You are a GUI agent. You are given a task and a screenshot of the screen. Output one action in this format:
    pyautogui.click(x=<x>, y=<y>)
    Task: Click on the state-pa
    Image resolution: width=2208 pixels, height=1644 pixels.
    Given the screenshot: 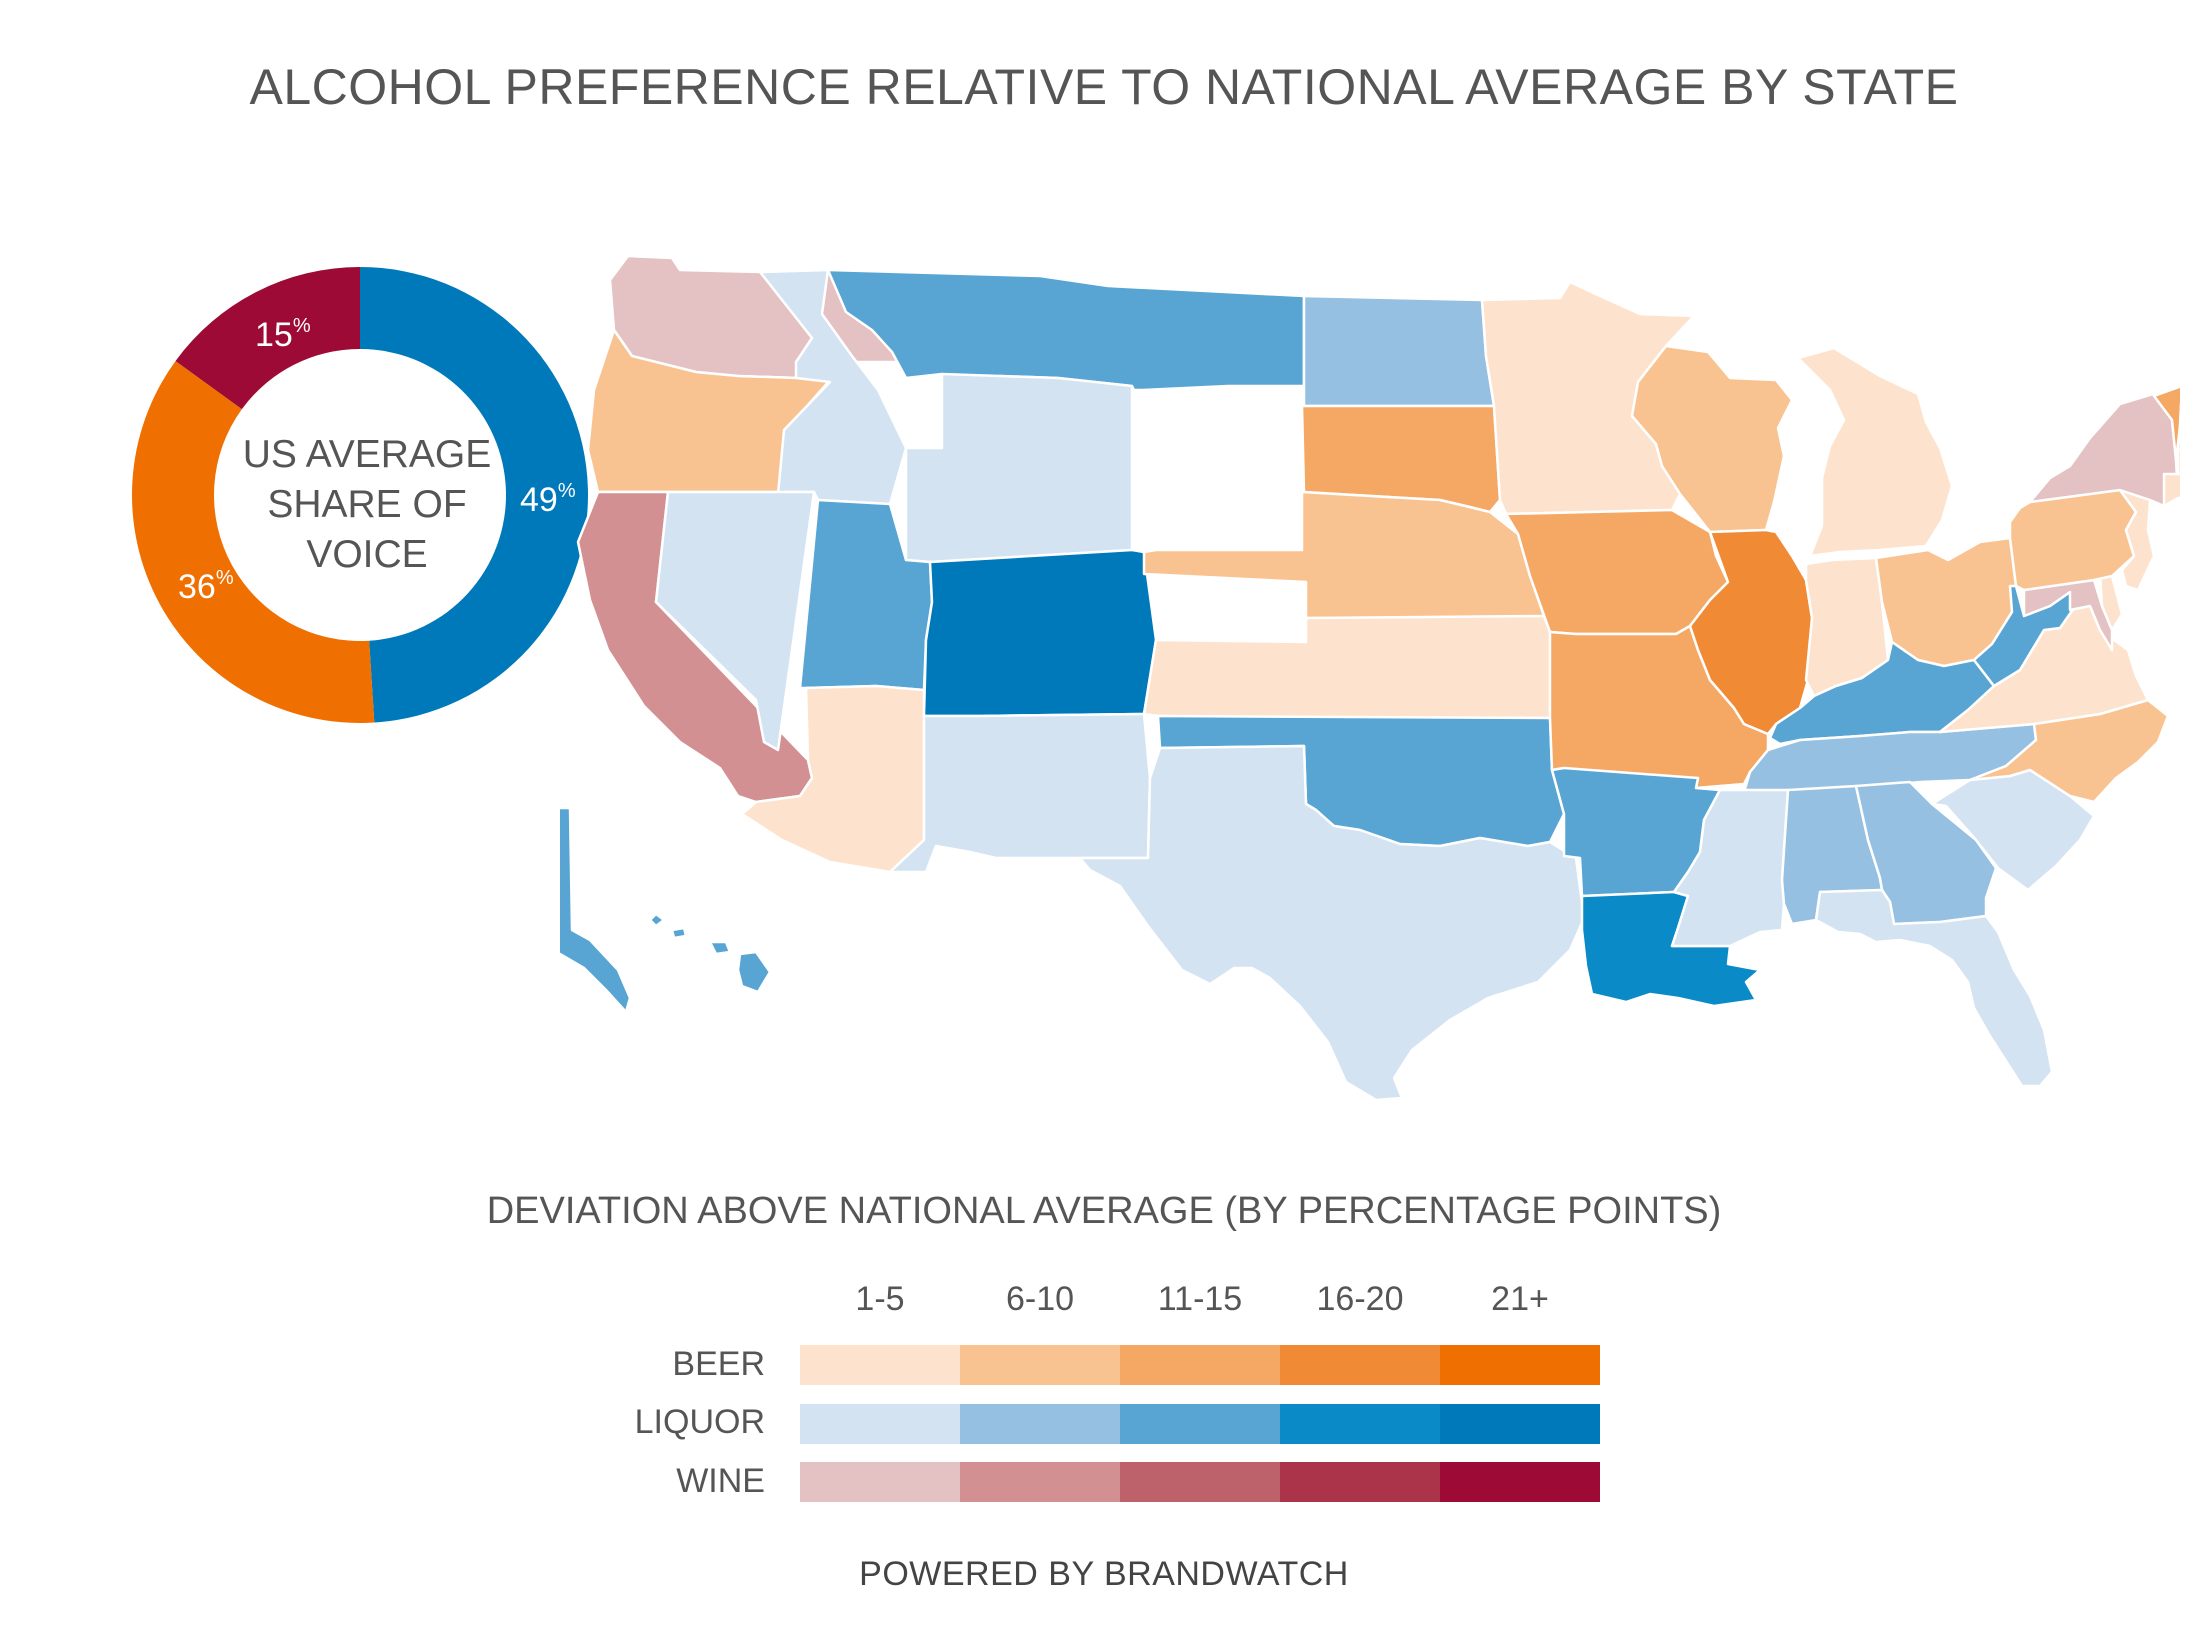 What is the action you would take?
    pyautogui.click(x=2073, y=540)
    